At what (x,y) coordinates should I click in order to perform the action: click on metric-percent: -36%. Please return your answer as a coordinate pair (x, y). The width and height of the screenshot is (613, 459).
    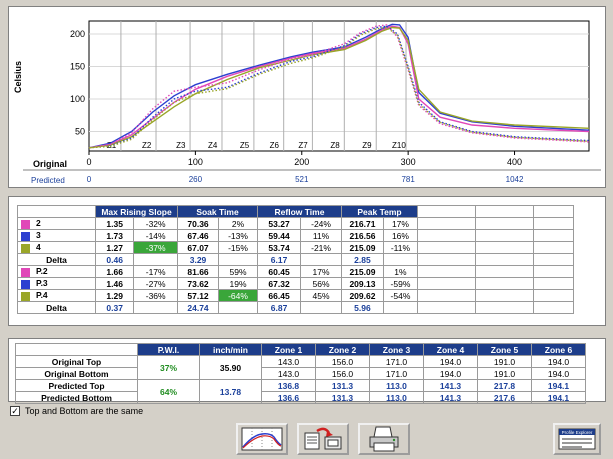
    Looking at the image, I should click on (155, 295).